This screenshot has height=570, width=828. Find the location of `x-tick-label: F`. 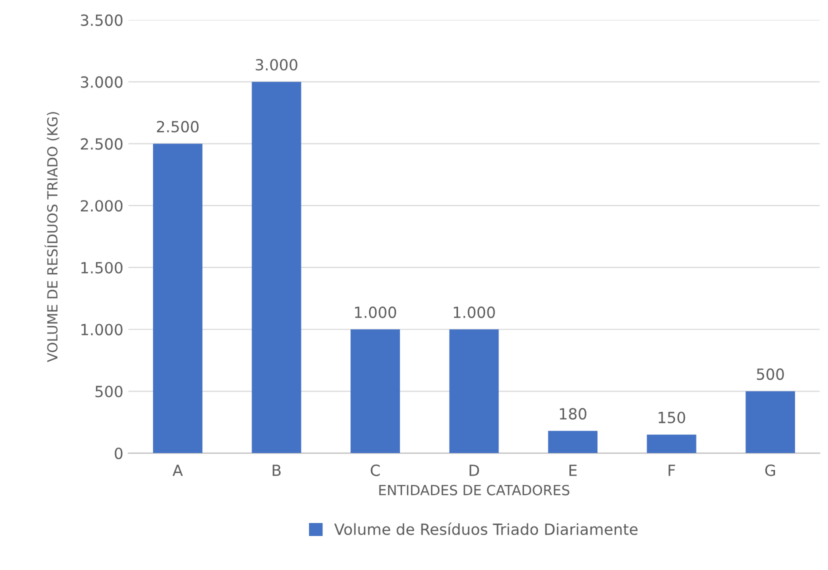

x-tick-label: F is located at coordinates (672, 470).